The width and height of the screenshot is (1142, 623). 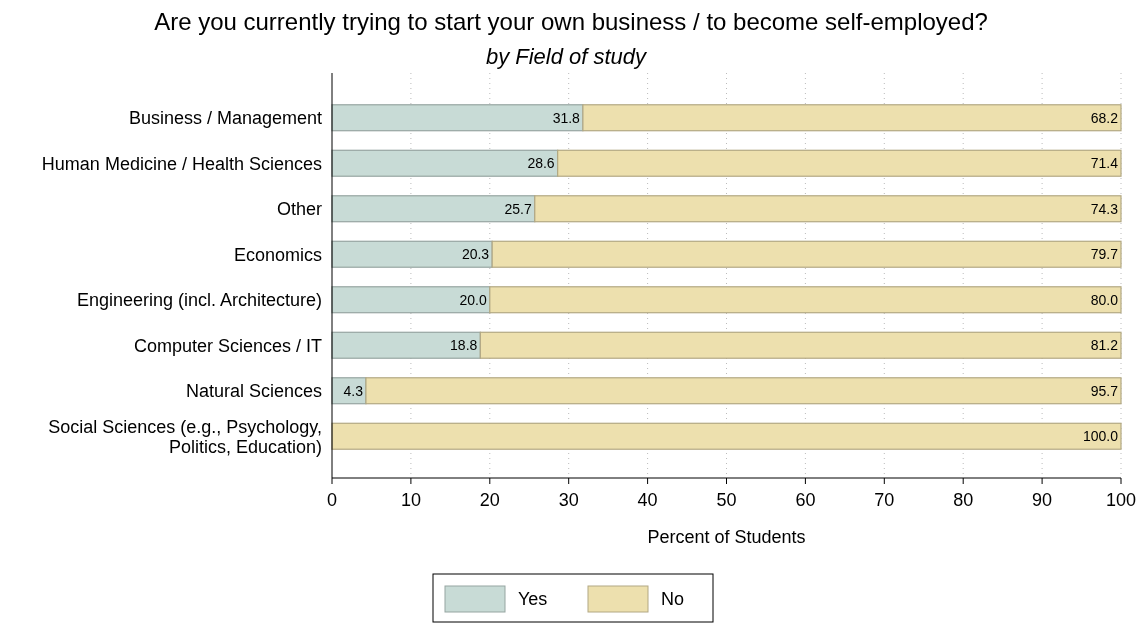 I want to click on y-tick-label: Economics, so click(x=277, y=254).